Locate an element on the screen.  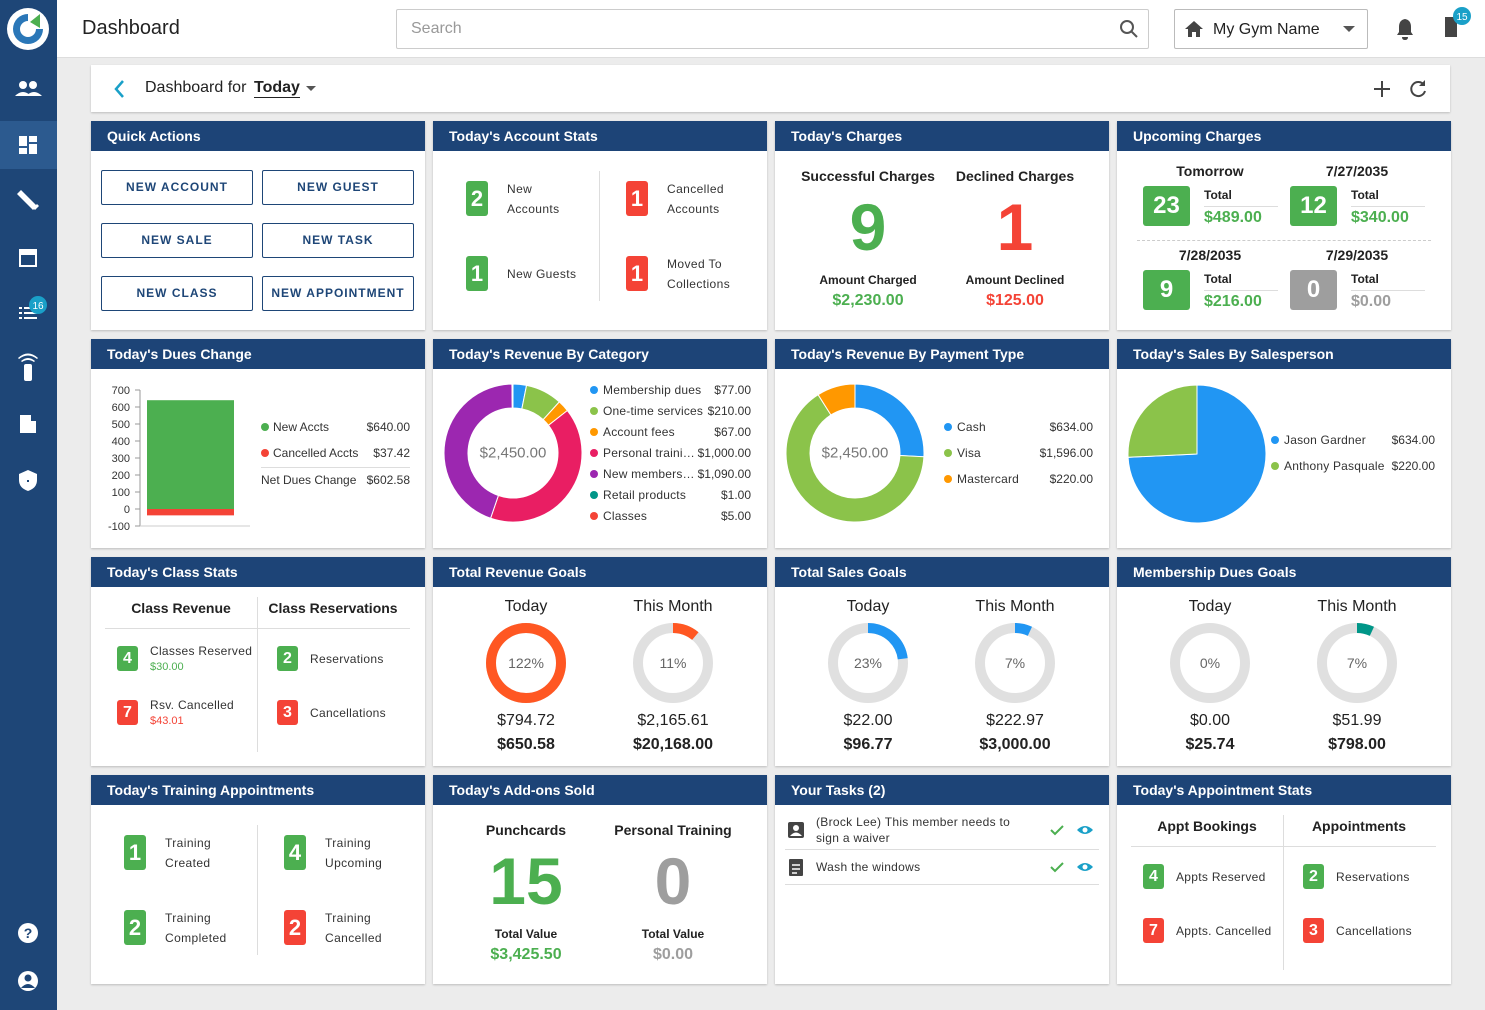
calendar-icon is located at coordinates (28, 258).